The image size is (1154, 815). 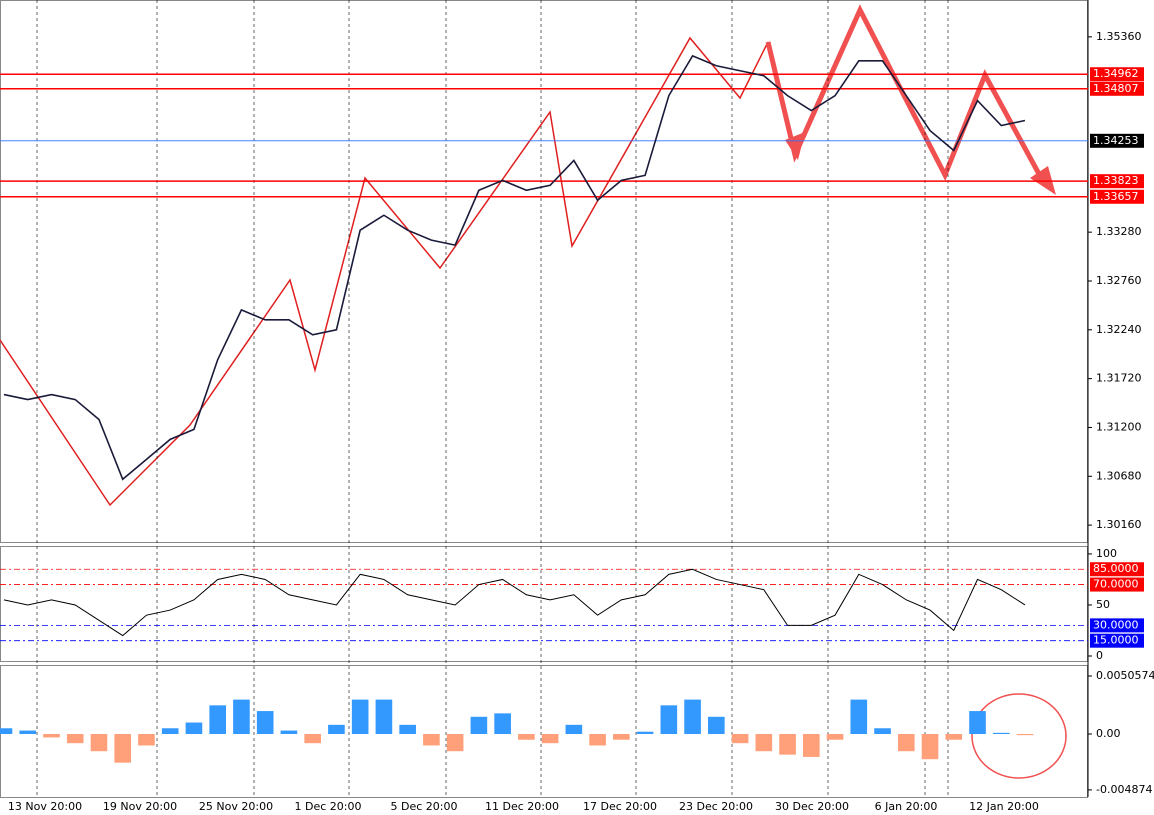 What do you see at coordinates (1124, 789) in the screenshot?
I see `y-tick-label: -0.004874` at bounding box center [1124, 789].